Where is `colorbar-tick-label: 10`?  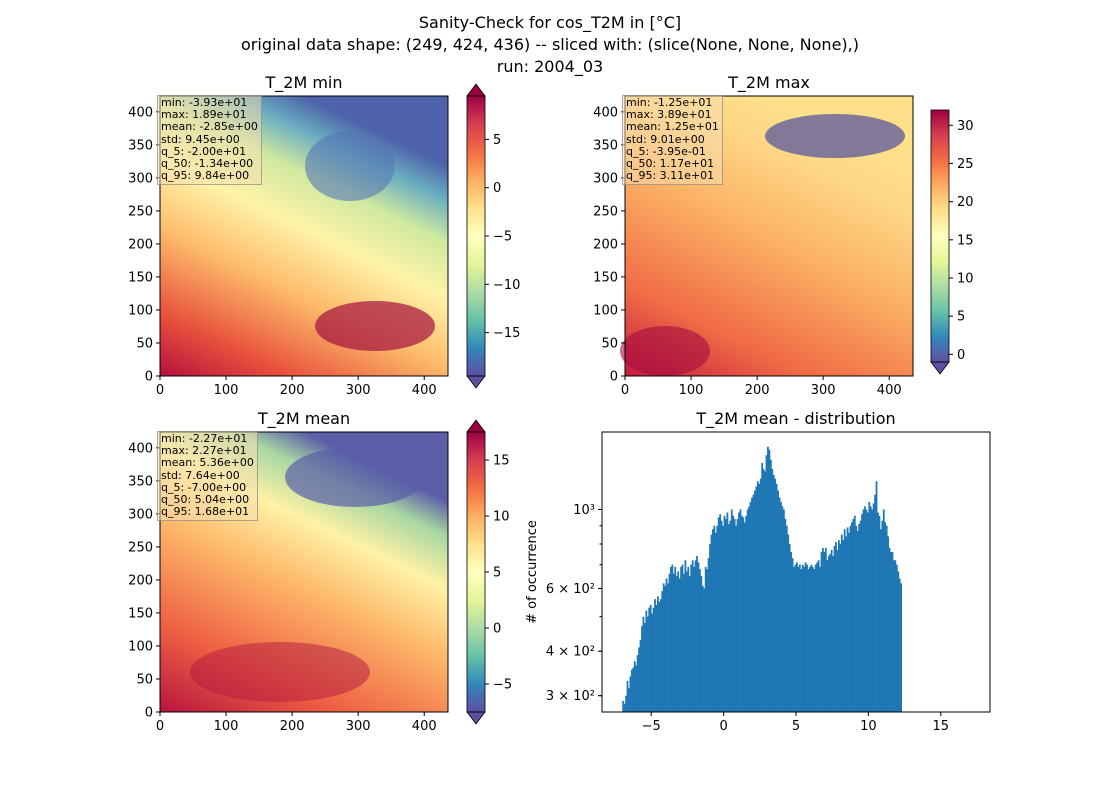 colorbar-tick-label: 10 is located at coordinates (501, 517).